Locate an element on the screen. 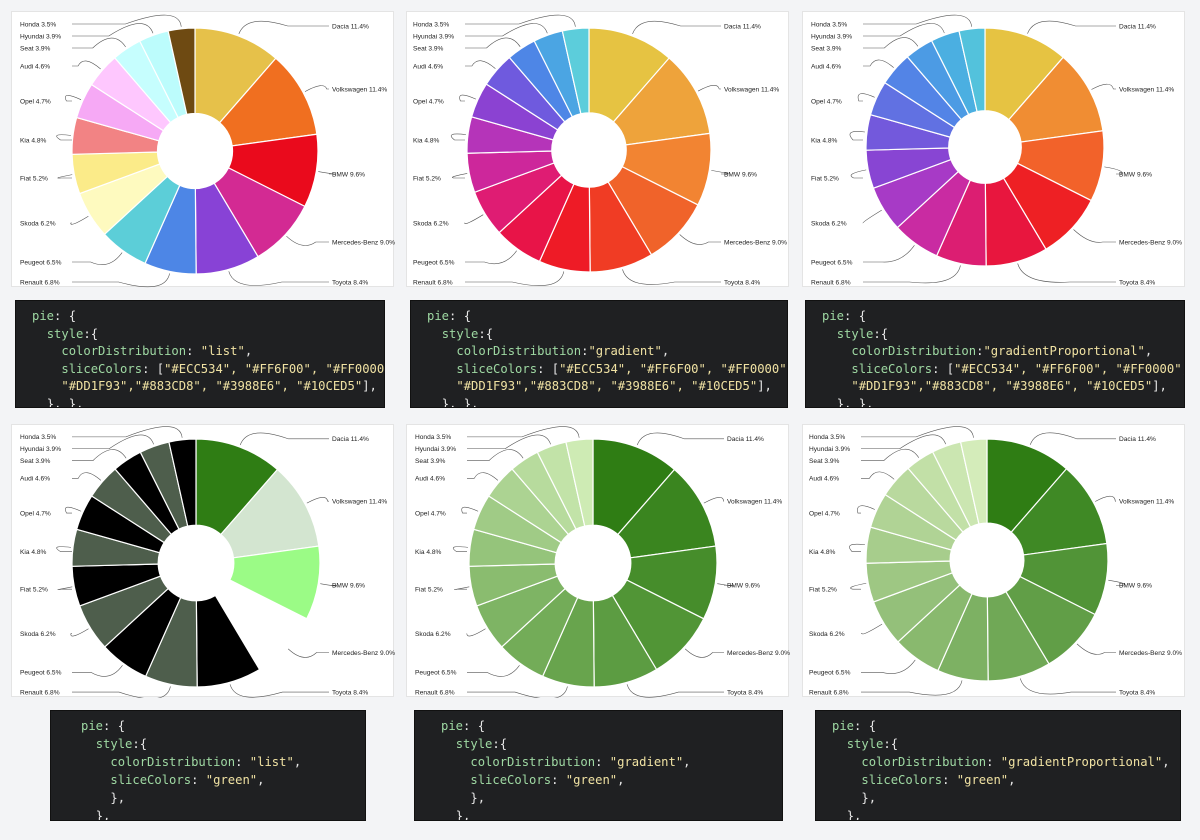  code-string: "green" is located at coordinates (231, 780).